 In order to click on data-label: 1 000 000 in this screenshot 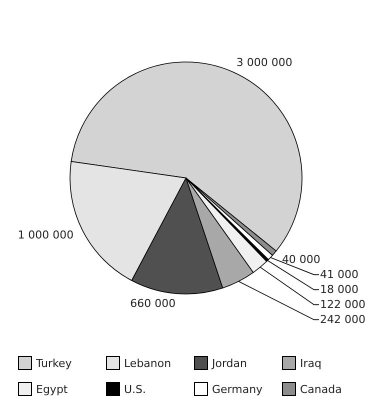, I will do `click(46, 235)`.